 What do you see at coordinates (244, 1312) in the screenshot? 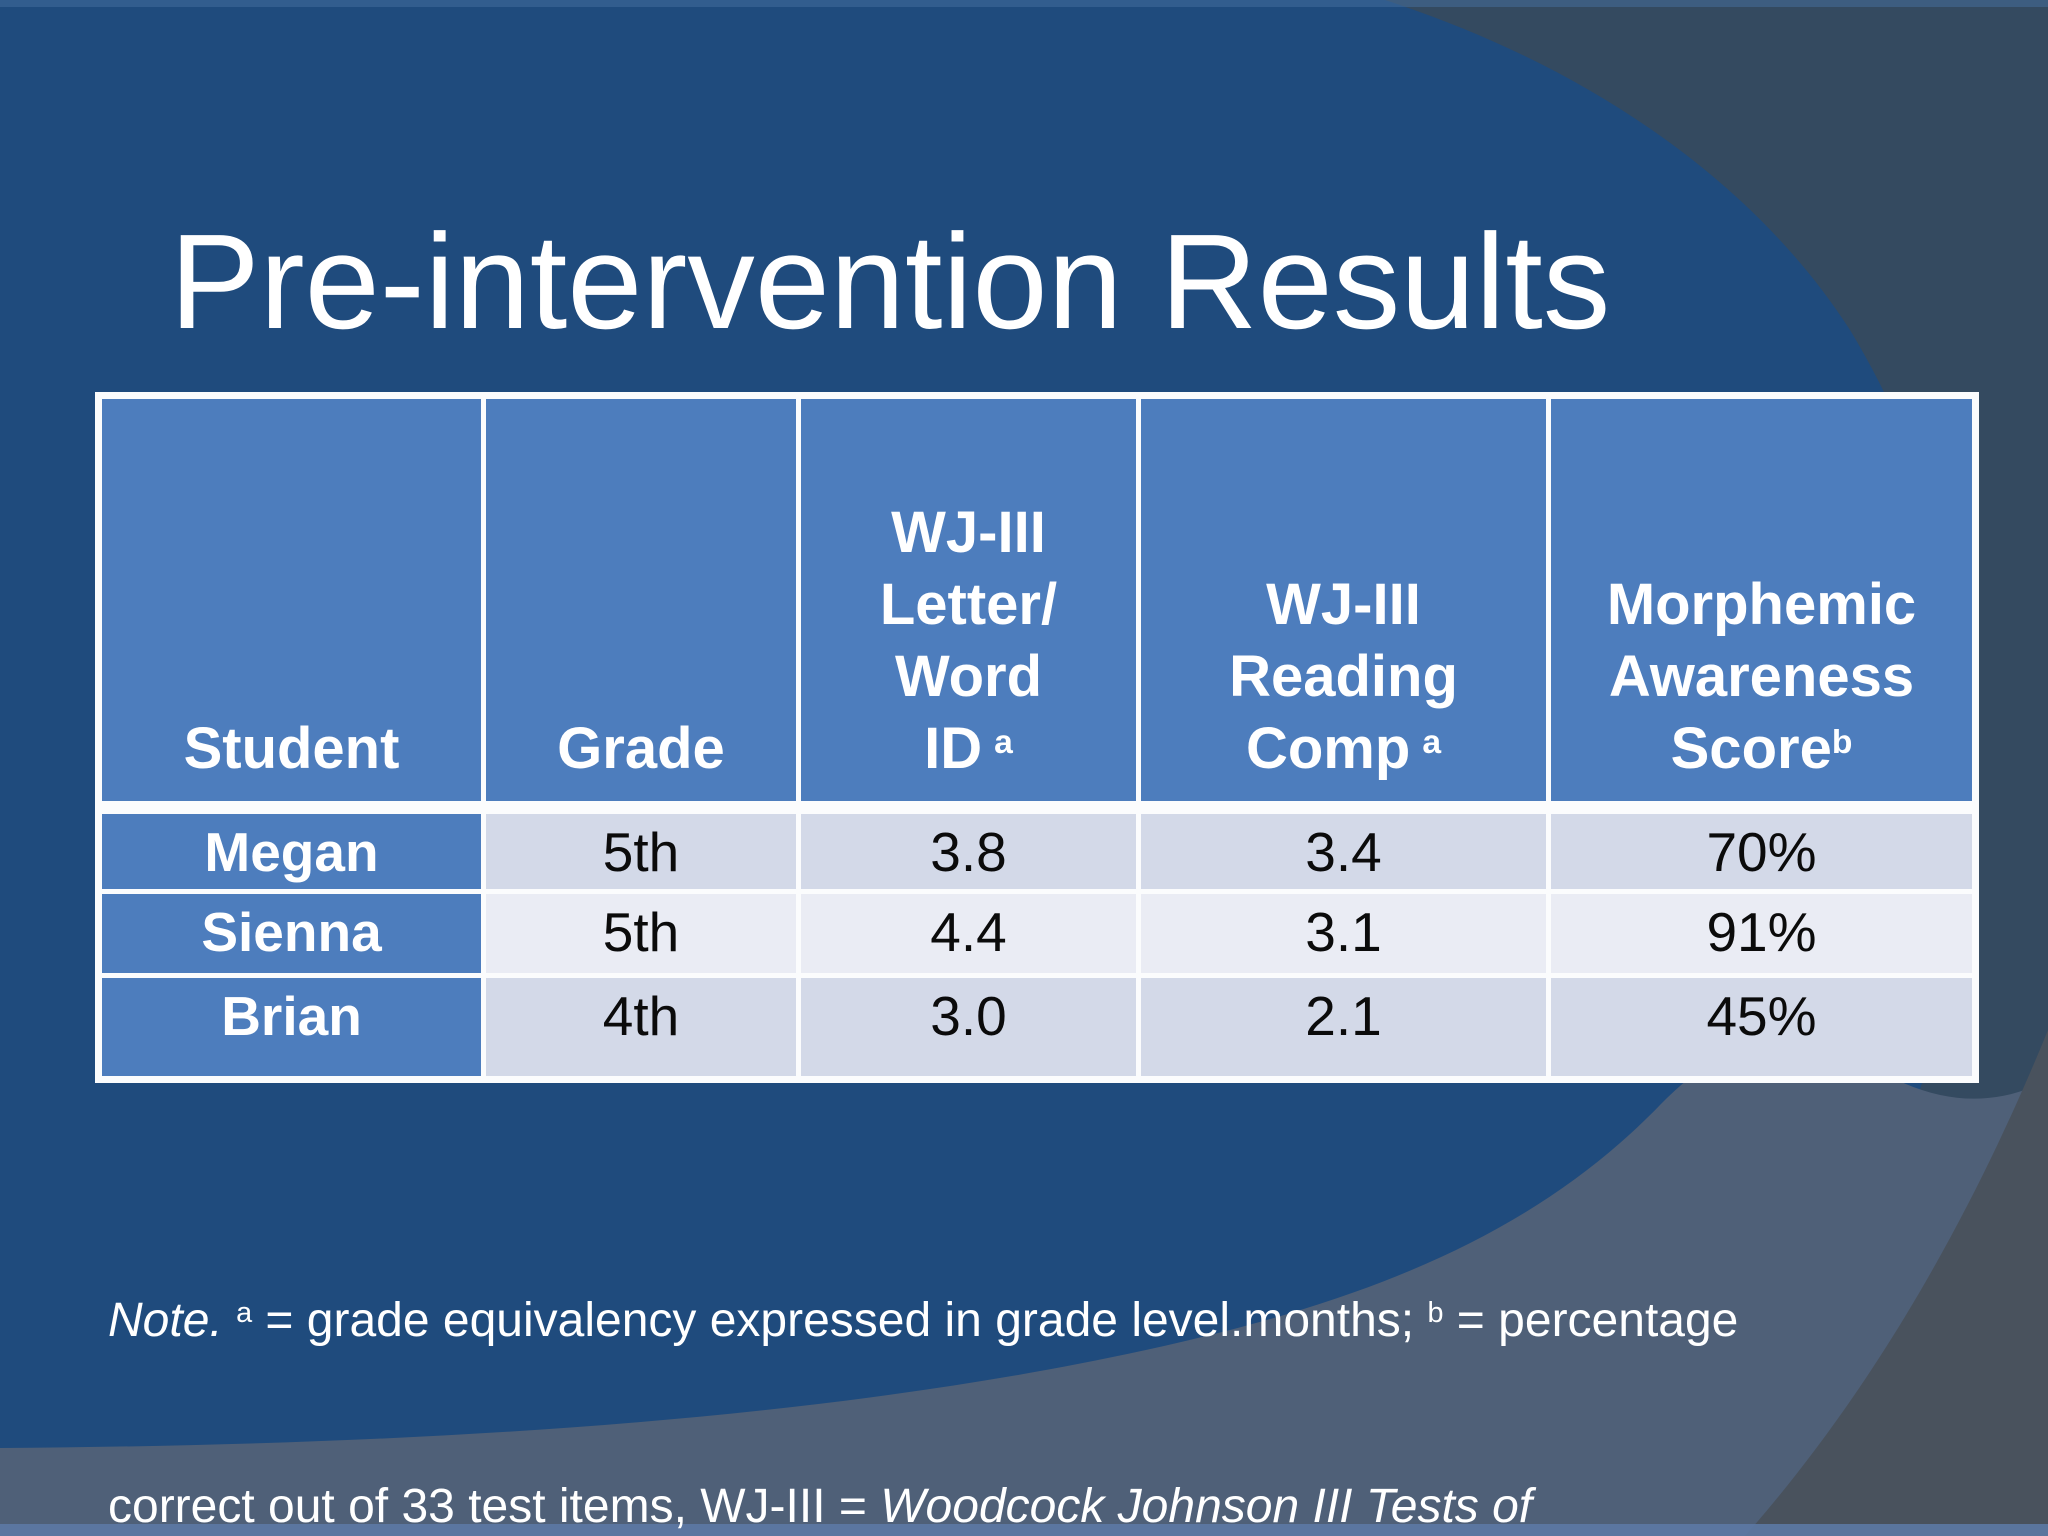
I see `note-superscript-a: a` at bounding box center [244, 1312].